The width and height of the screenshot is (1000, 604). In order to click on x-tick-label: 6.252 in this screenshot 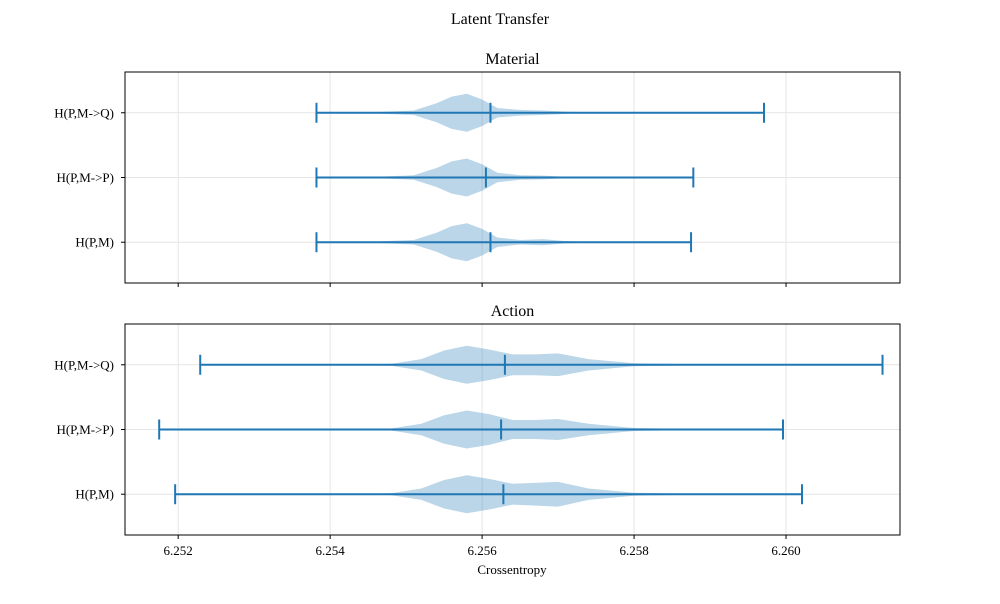, I will do `click(178, 550)`.